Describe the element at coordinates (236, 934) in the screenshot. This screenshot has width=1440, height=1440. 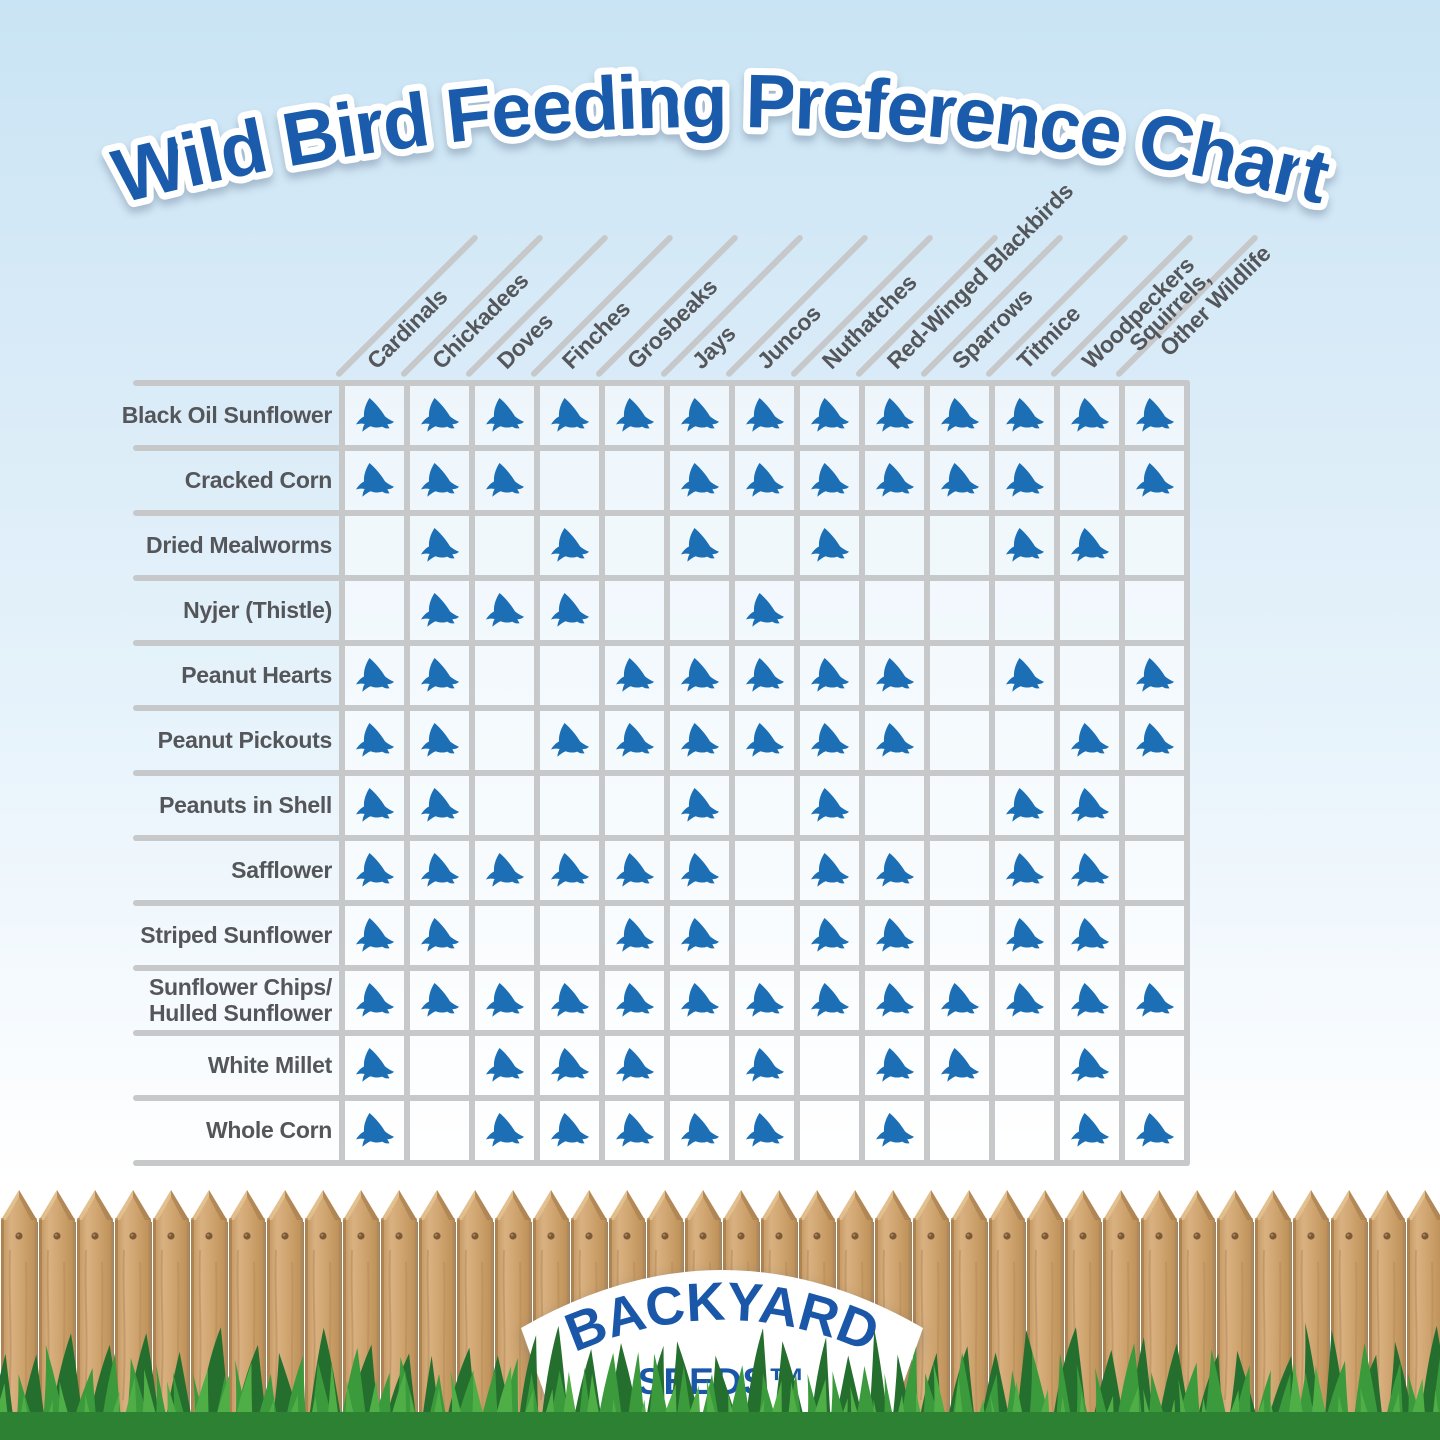
I see `row-label: Striped Sunflower` at that location.